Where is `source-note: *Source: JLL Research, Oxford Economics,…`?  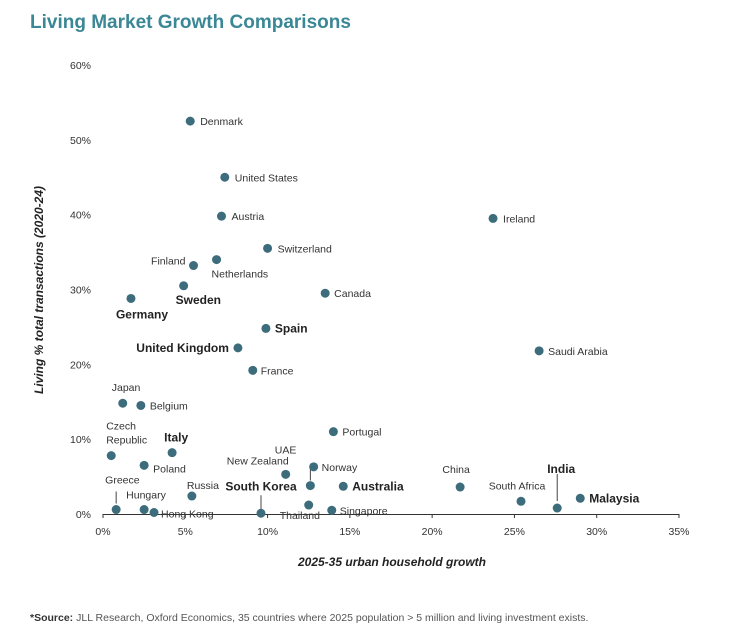
source-note: *Source: JLL Research, Oxford Economics,… is located at coordinates (309, 618).